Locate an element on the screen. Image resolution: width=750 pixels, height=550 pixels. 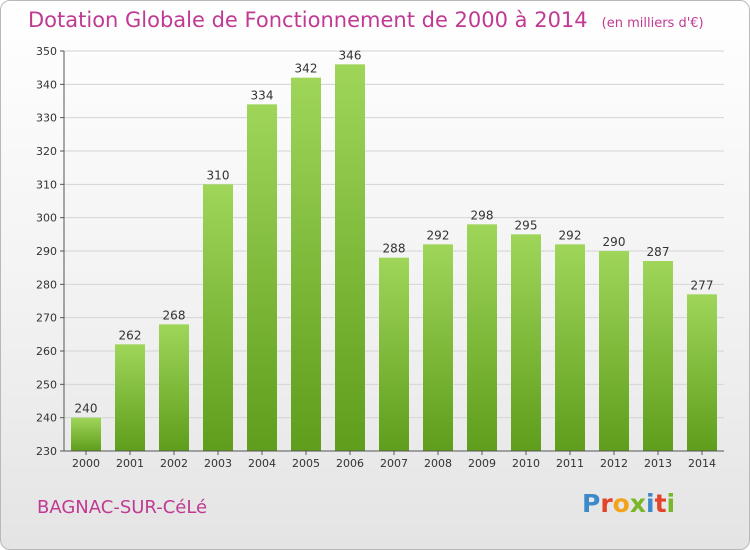
bar-2011 is located at coordinates (570, 347).